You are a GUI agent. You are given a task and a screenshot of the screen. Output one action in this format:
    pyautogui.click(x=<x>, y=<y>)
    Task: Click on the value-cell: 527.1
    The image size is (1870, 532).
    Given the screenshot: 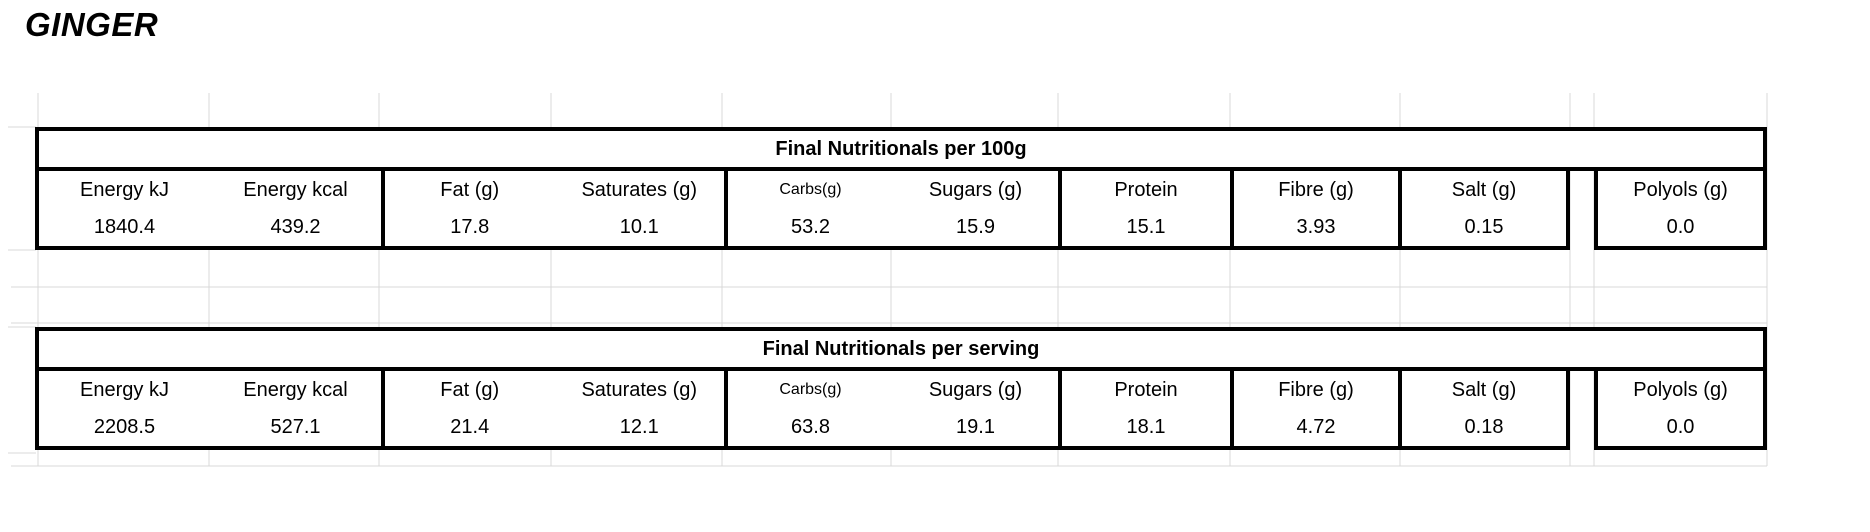 What is the action you would take?
    pyautogui.click(x=295, y=427)
    